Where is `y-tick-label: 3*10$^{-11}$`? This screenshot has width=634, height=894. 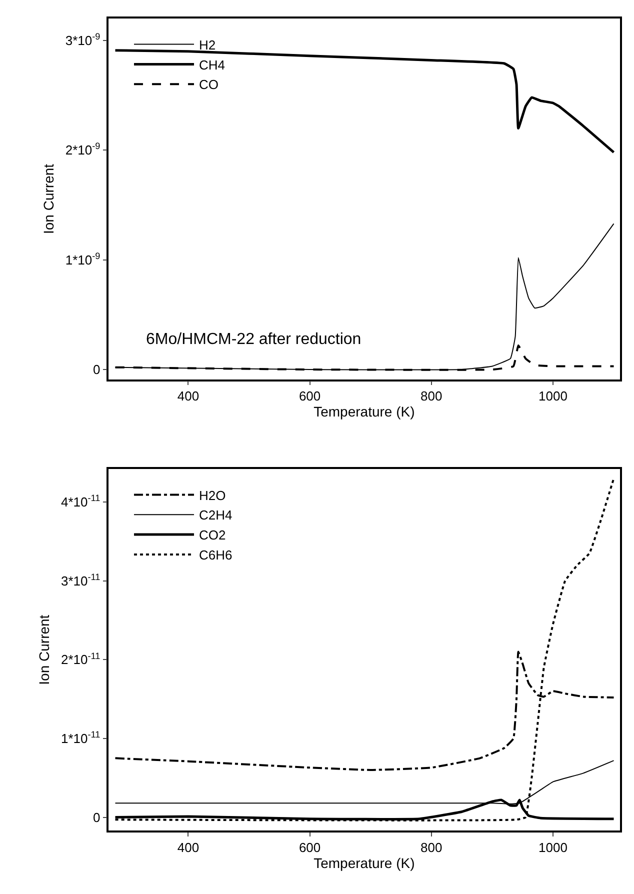
y-tick-label: 3*10$^{-11}$ is located at coordinates (80, 580).